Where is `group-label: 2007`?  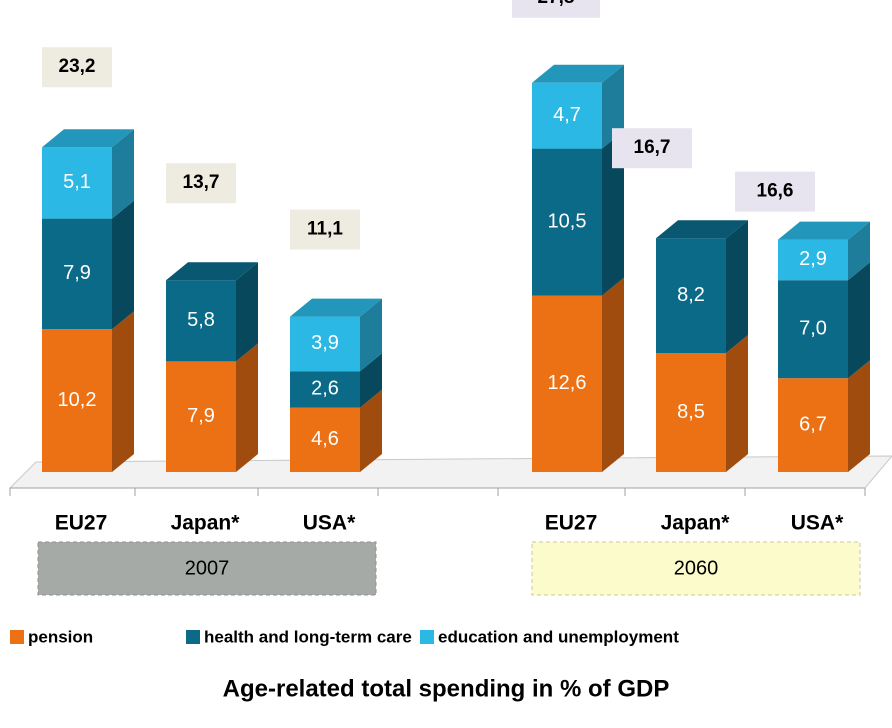 group-label: 2007 is located at coordinates (207, 568).